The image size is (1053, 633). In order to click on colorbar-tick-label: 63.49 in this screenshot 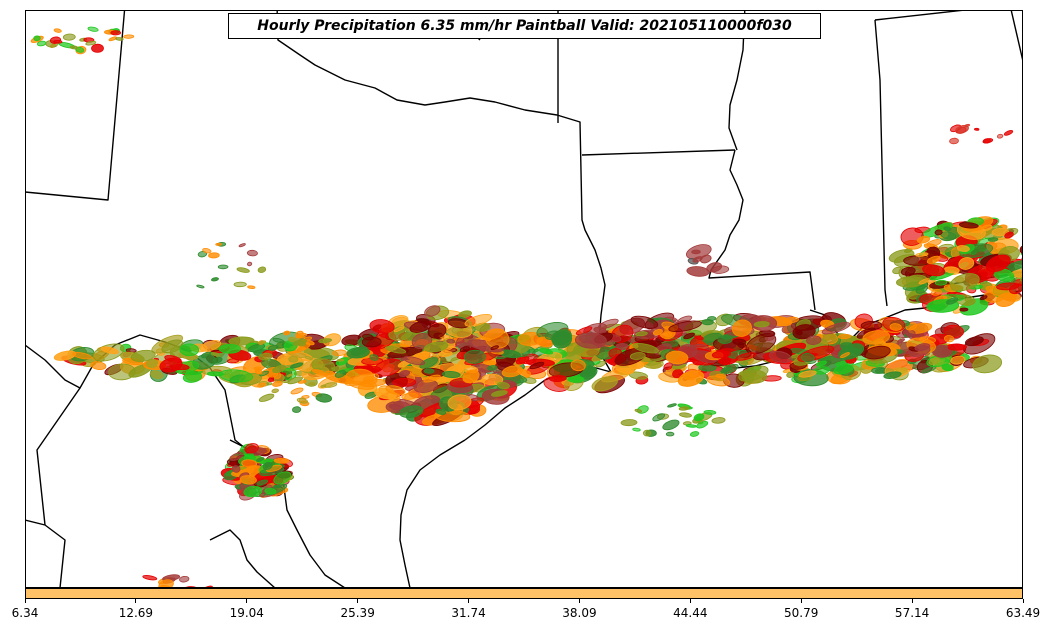, I will do `click(1023, 613)`.